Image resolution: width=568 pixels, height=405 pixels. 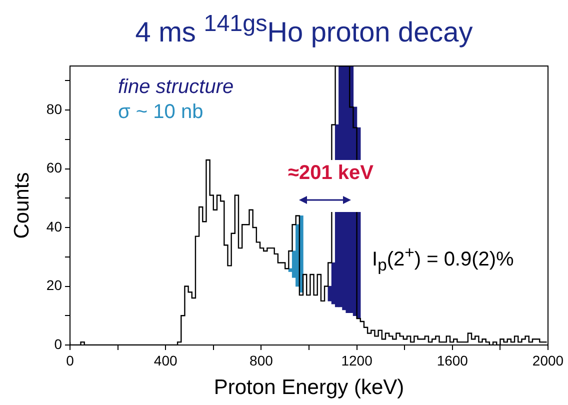 I want to click on y-axis-title: Counts, so click(x=22, y=205).